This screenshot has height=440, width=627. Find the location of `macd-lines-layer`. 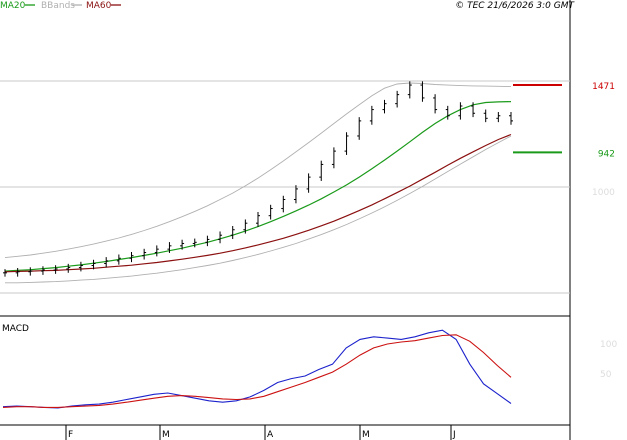

macd-lines-layer is located at coordinates (257, 369).